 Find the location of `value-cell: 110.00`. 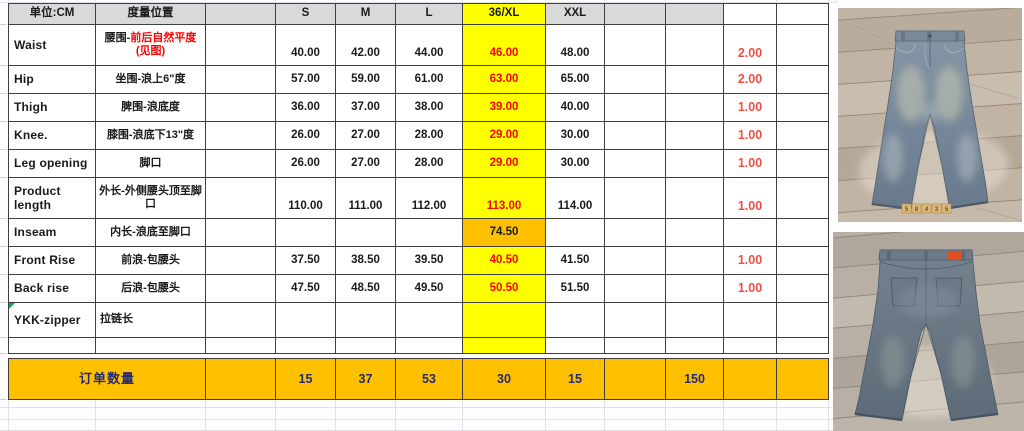

value-cell: 110.00 is located at coordinates (306, 198).